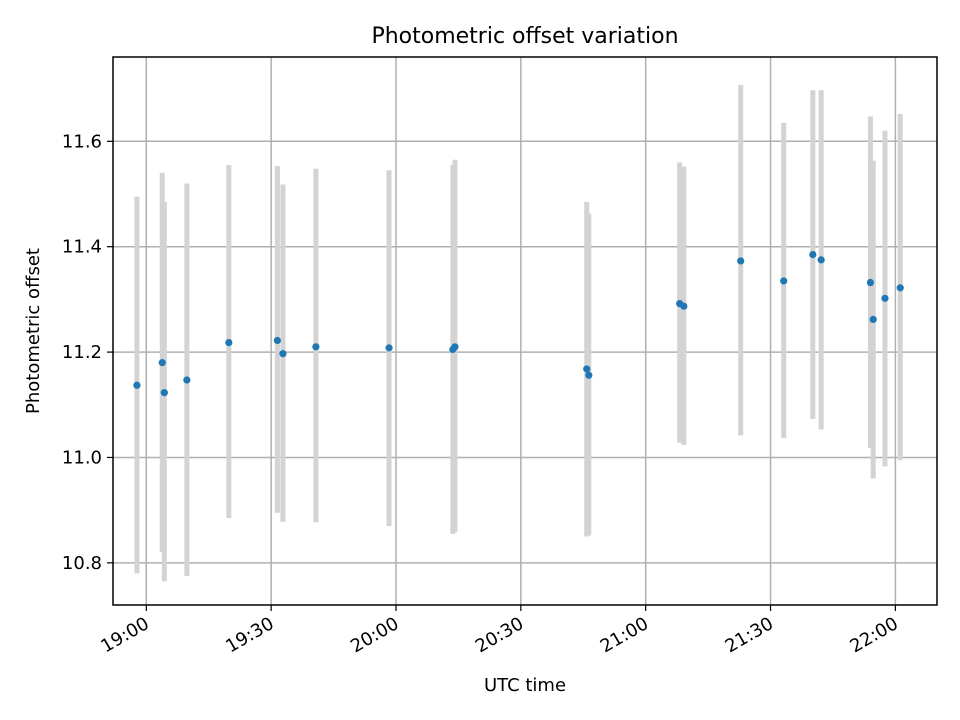 This screenshot has height=720, width=960. I want to click on x-tick-label: 21:00, so click(624, 635).